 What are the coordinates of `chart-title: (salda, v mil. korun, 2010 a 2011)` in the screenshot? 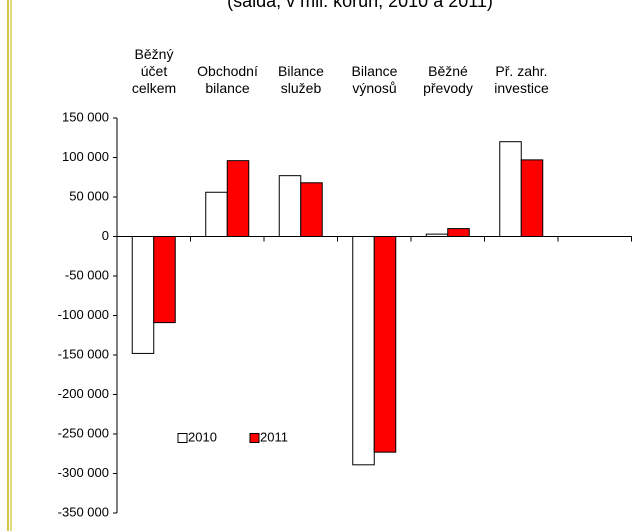 It's located at (360, 5).